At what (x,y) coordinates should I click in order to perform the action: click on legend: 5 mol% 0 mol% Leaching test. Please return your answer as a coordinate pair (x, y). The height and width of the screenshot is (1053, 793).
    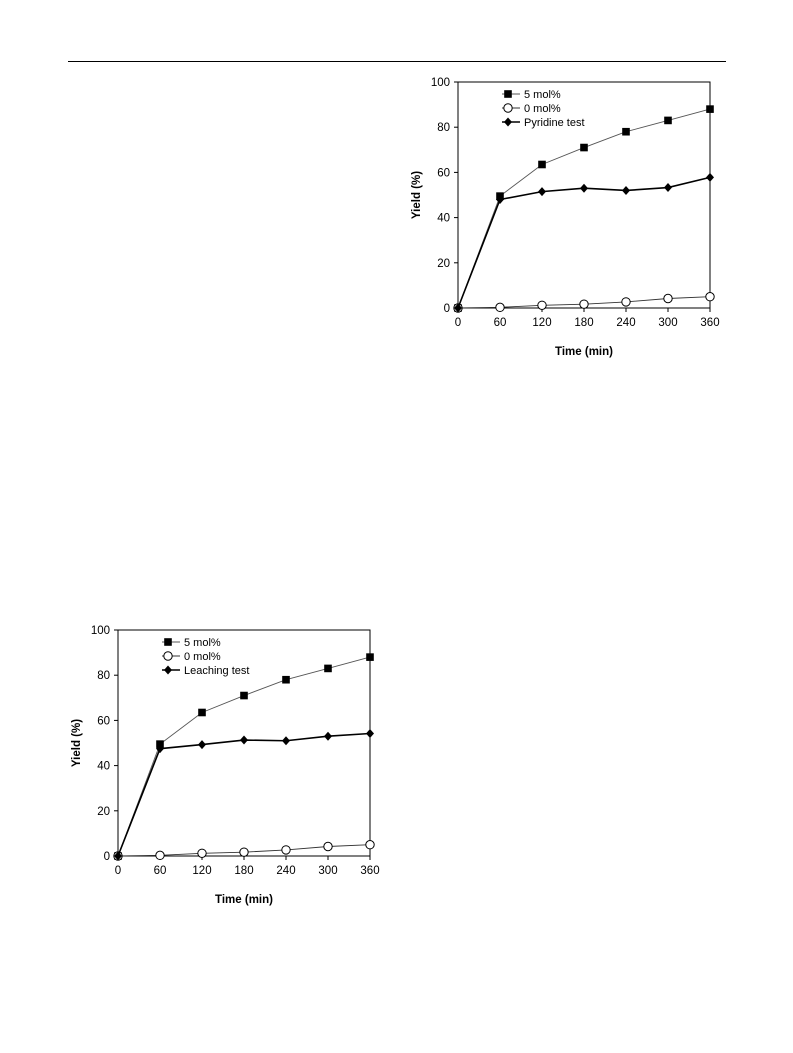
    Looking at the image, I should click on (205, 657).